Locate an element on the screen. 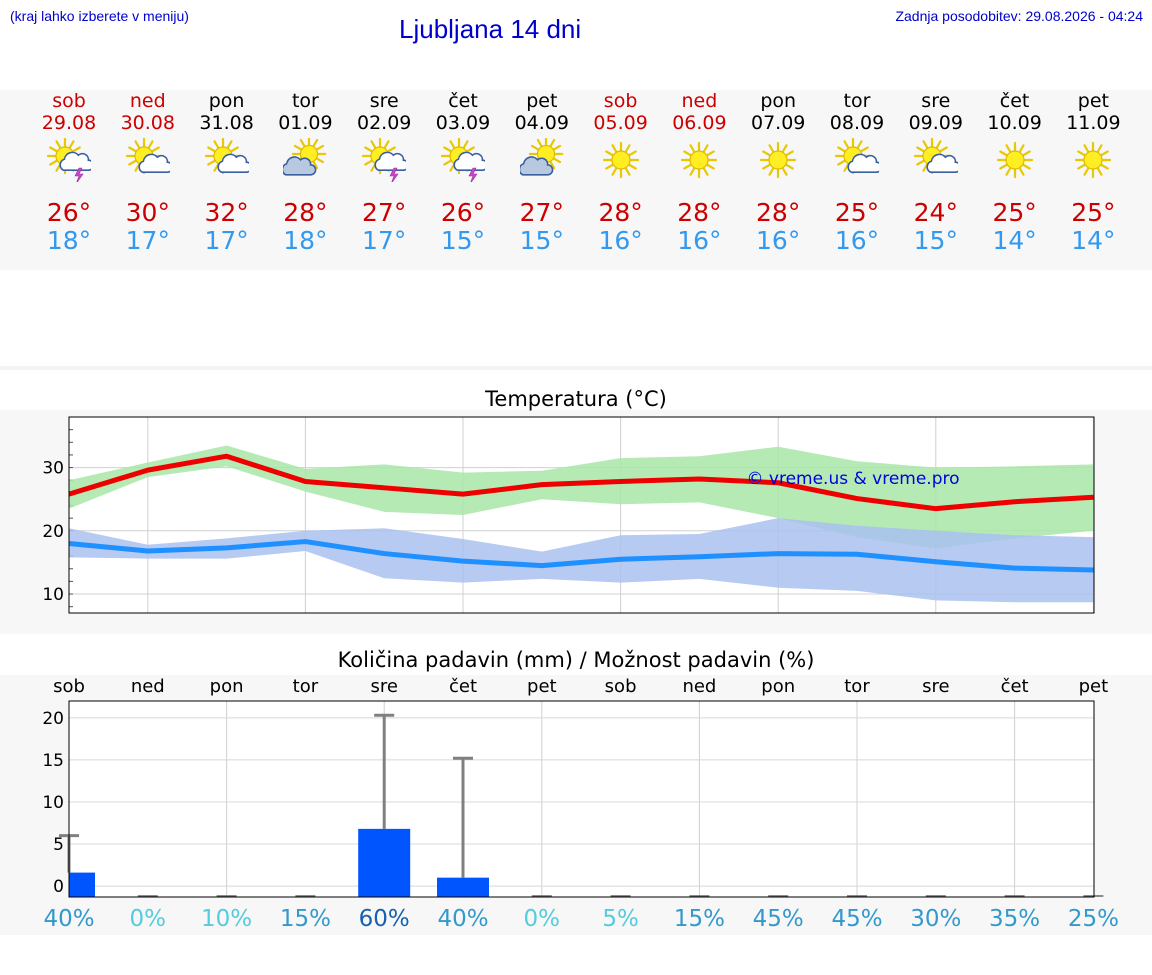 The height and width of the screenshot is (975, 1152). forecast-day: ned 06.09 28° 16° is located at coordinates (699, 172).